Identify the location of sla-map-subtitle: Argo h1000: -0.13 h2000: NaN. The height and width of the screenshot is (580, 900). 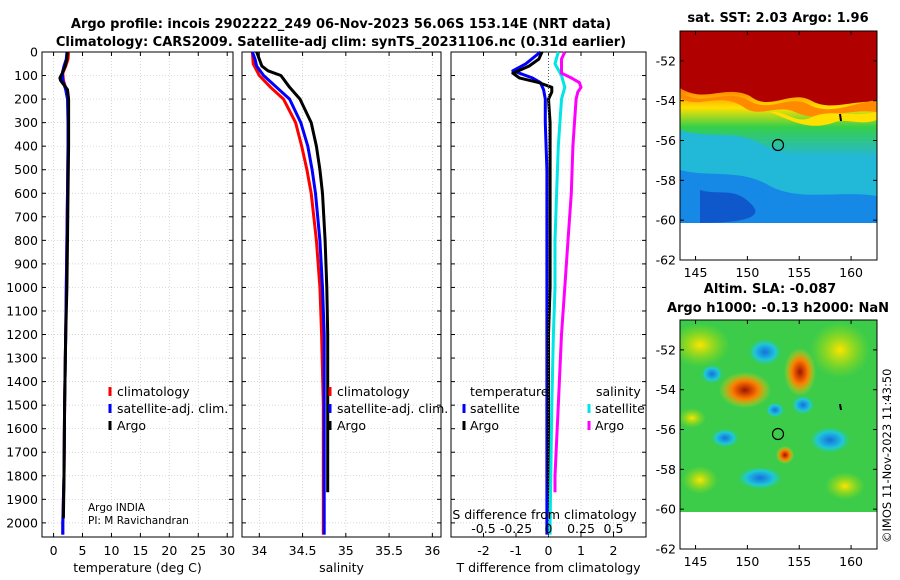
(778, 308).